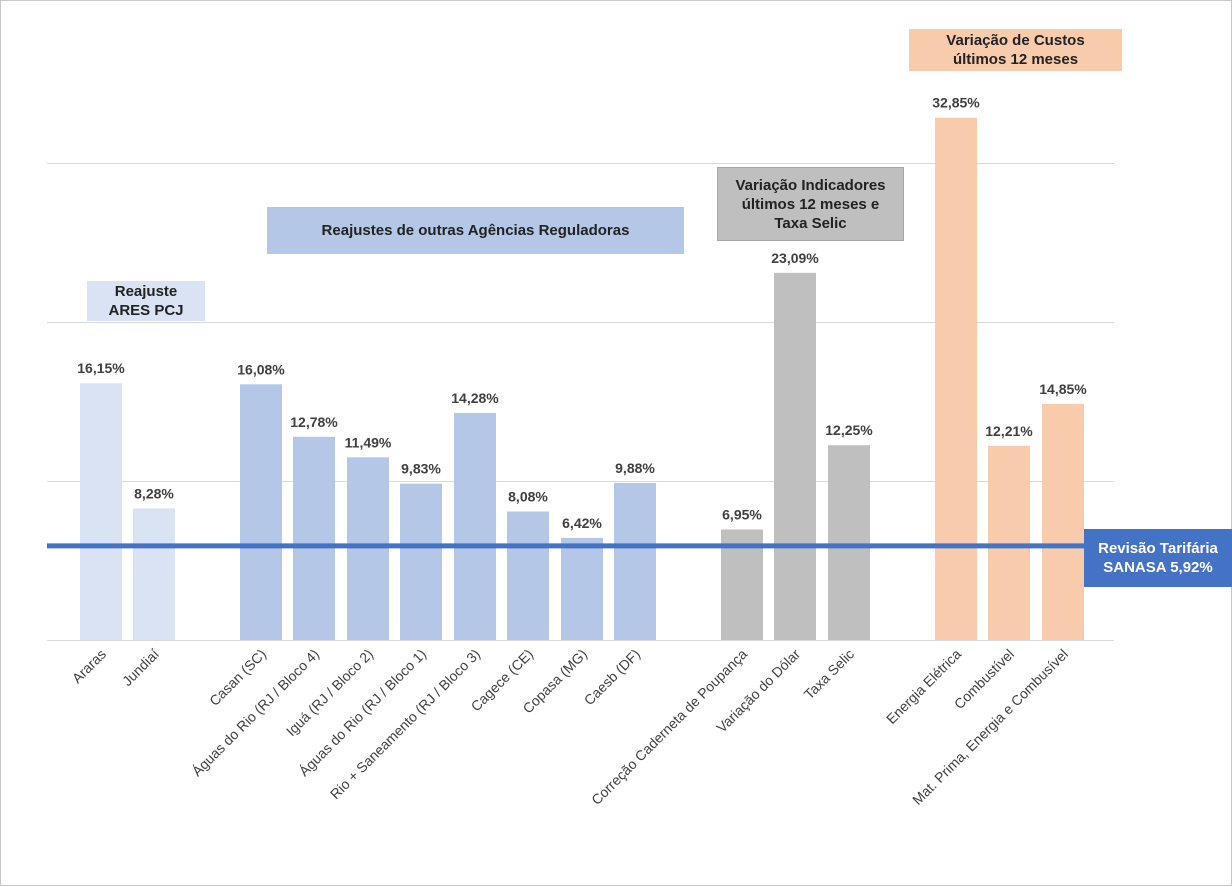 Image resolution: width=1232 pixels, height=887 pixels. Describe the element at coordinates (368, 442) in the screenshot. I see `value-label: 11,49%` at that location.